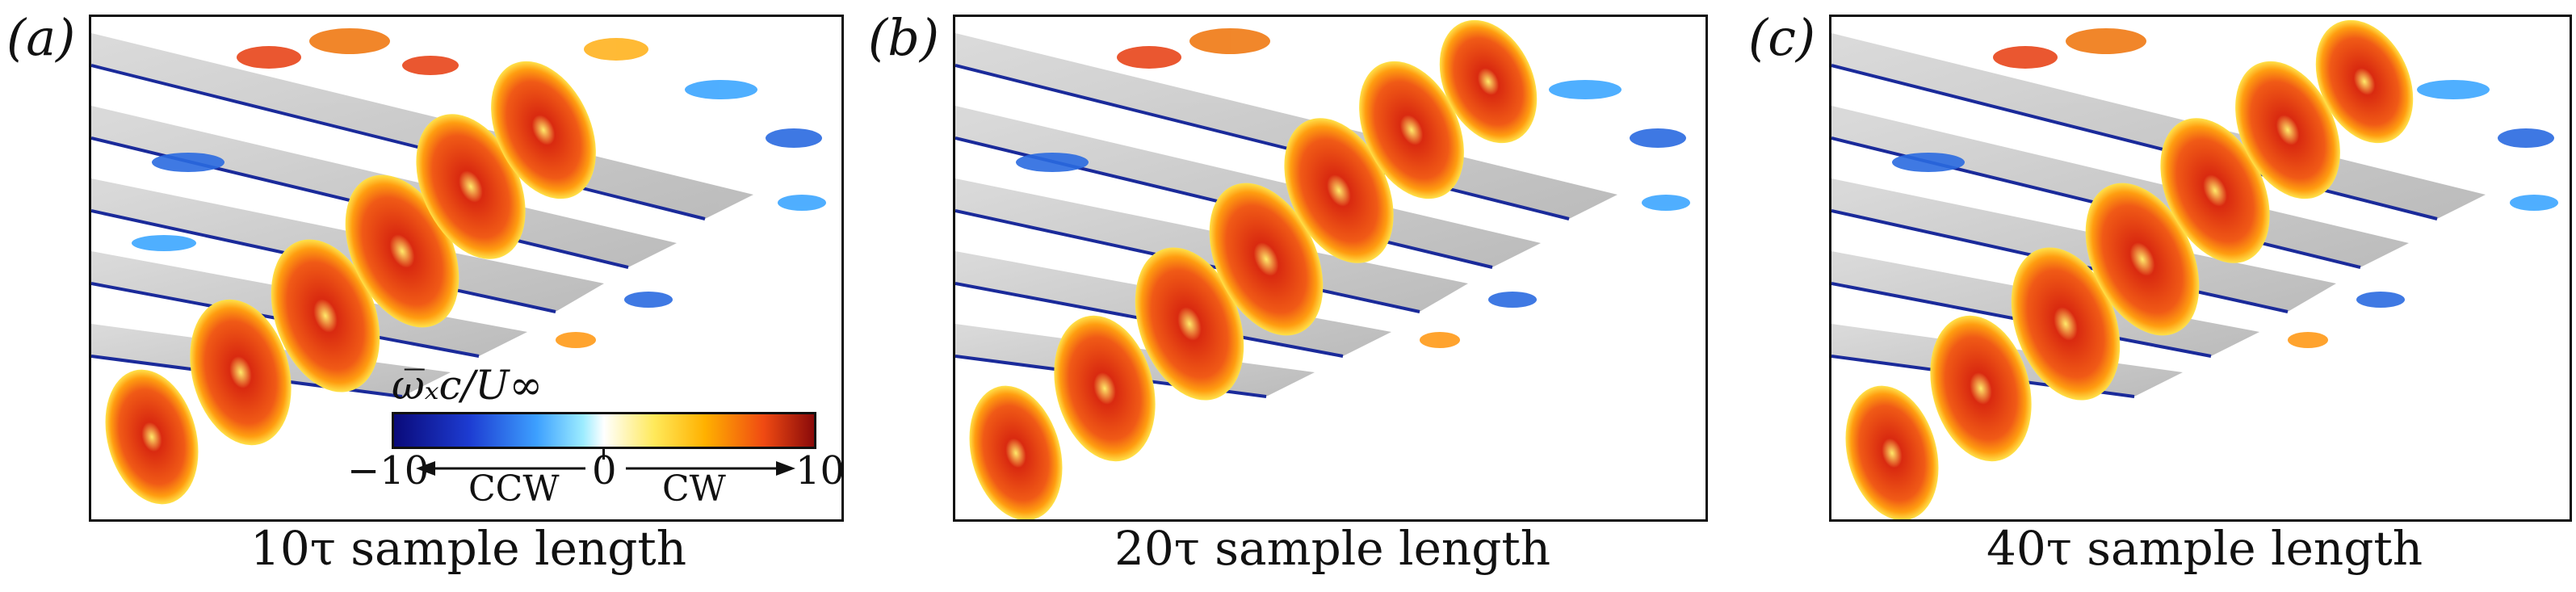 The height and width of the screenshot is (592, 2576). Describe the element at coordinates (41, 37) in the screenshot. I see `panel-label: (a)` at that location.